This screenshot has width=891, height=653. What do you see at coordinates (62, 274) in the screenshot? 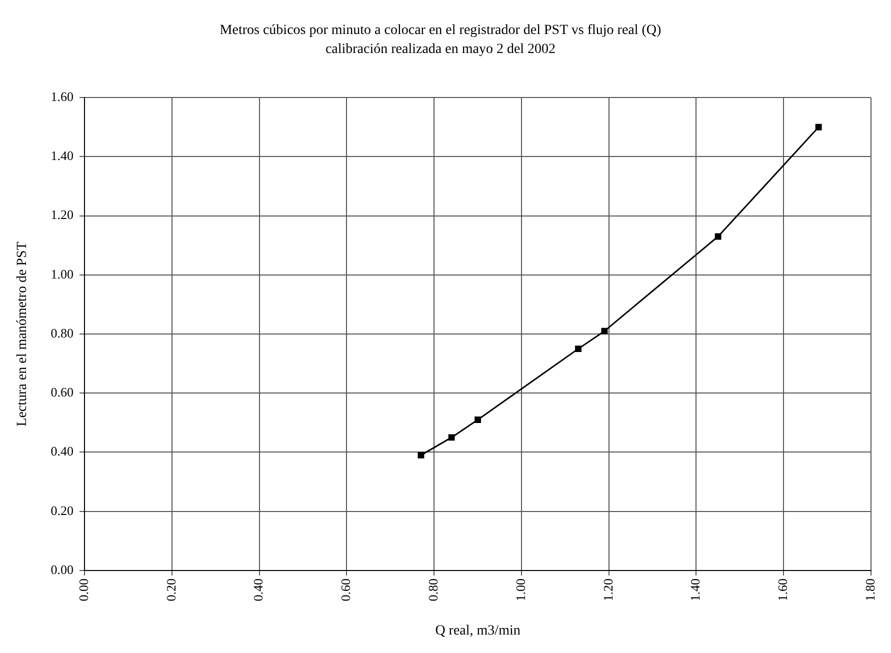
I see `y-tick-label: 1.00` at bounding box center [62, 274].